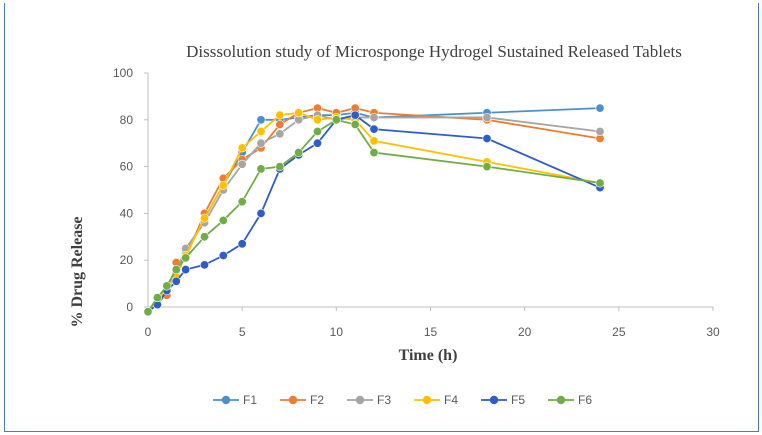 The image size is (762, 435). Describe the element at coordinates (235, 400) in the screenshot. I see `legend-item-f1: F1` at that location.